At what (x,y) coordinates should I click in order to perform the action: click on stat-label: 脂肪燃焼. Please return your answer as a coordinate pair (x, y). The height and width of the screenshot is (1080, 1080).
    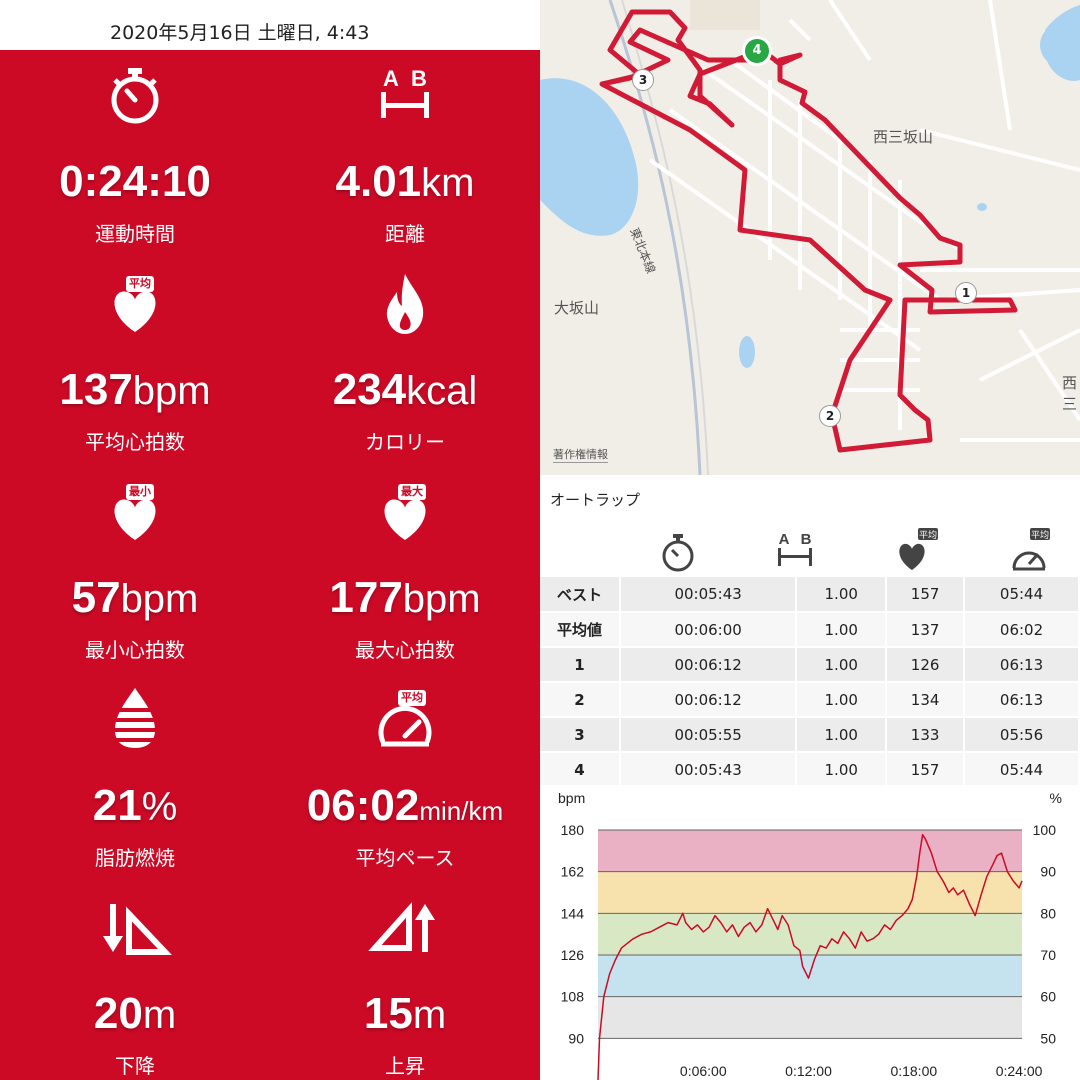
    Looking at the image, I should click on (135, 858).